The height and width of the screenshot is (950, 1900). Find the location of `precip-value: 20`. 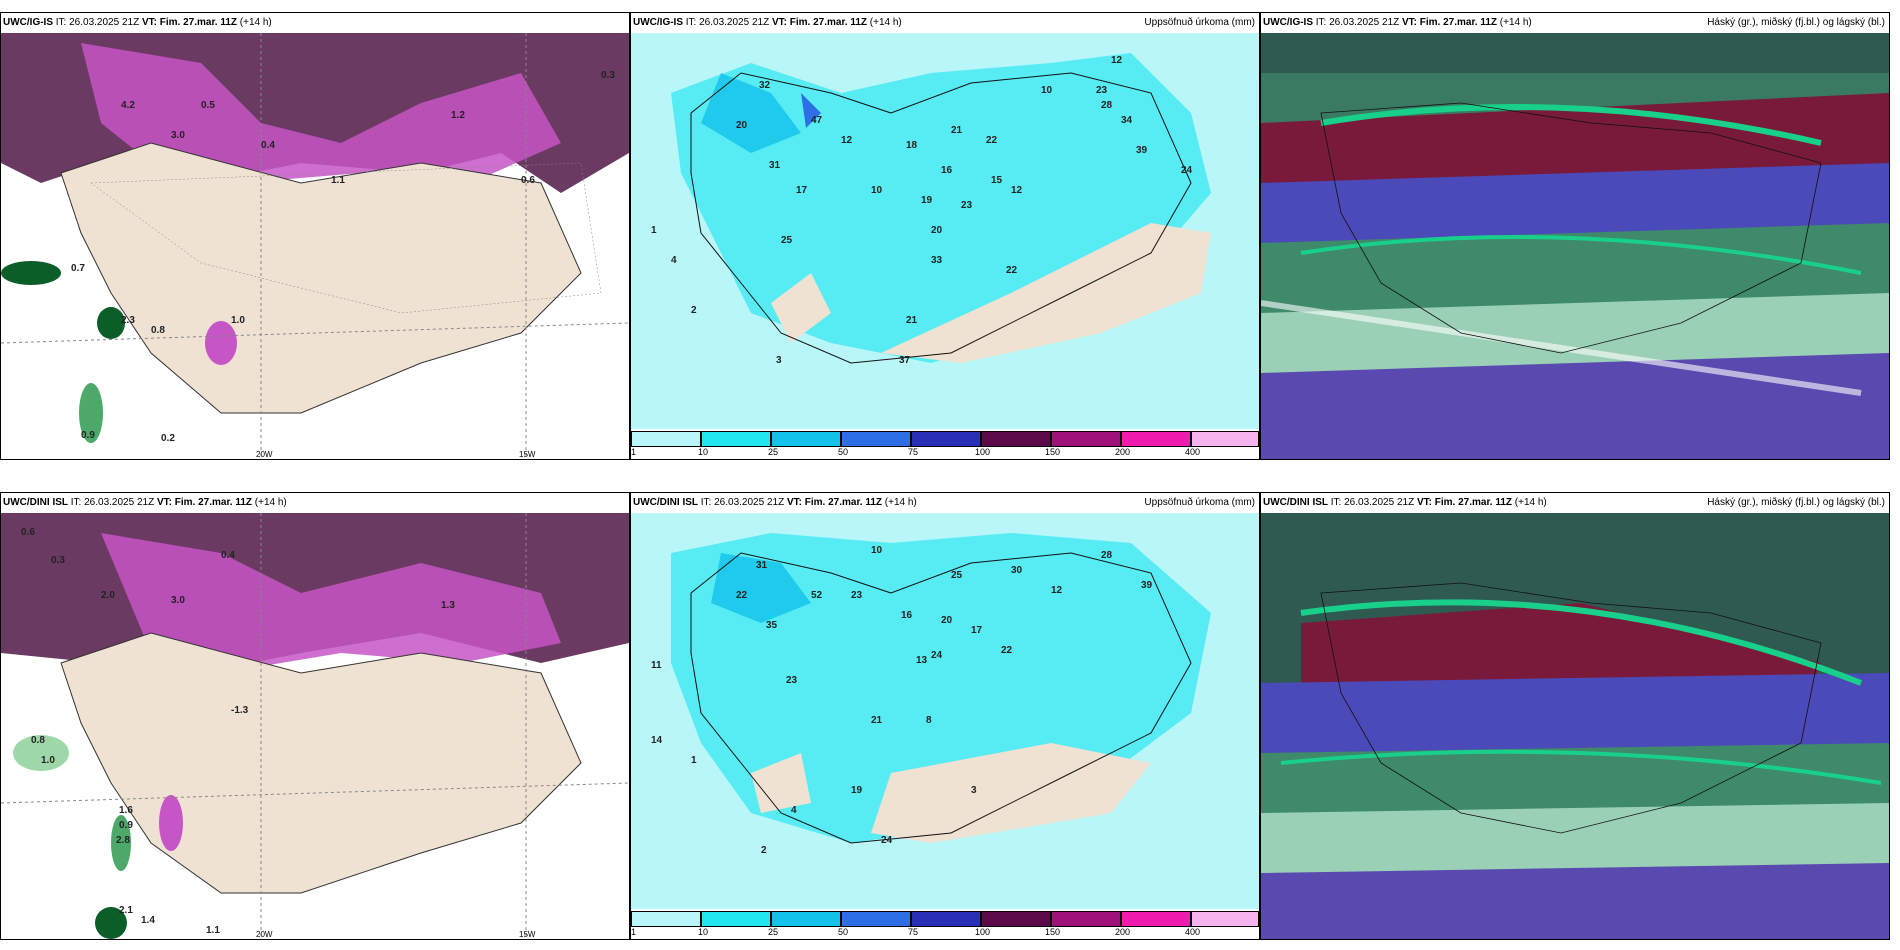

precip-value: 20 is located at coordinates (947, 620).